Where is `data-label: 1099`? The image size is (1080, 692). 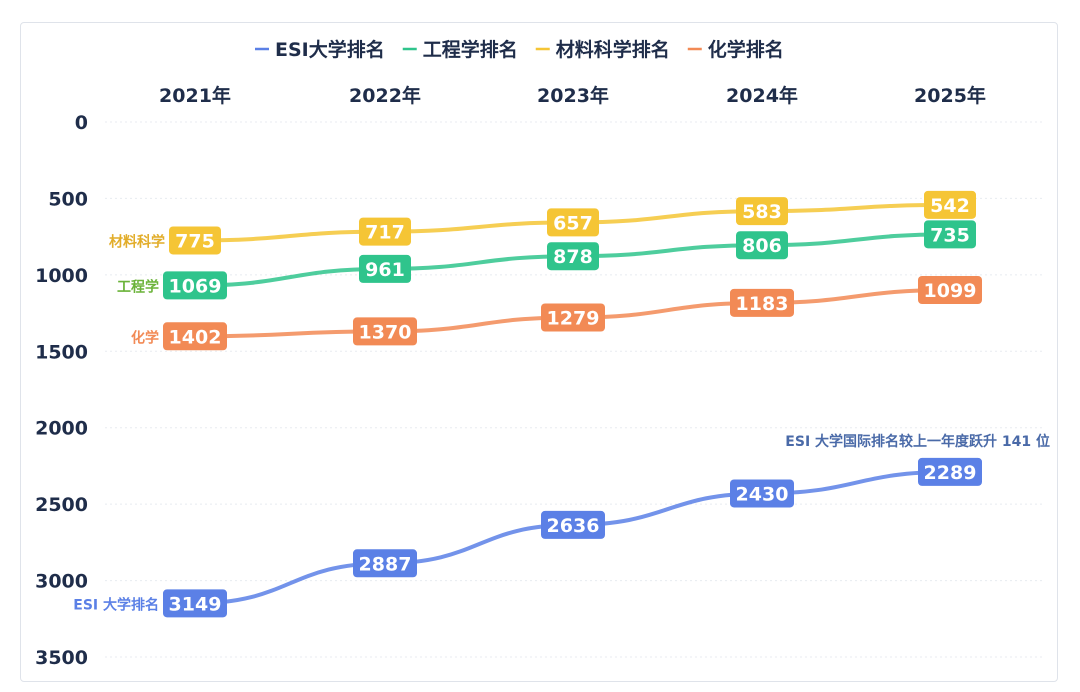 data-label: 1099 is located at coordinates (950, 291).